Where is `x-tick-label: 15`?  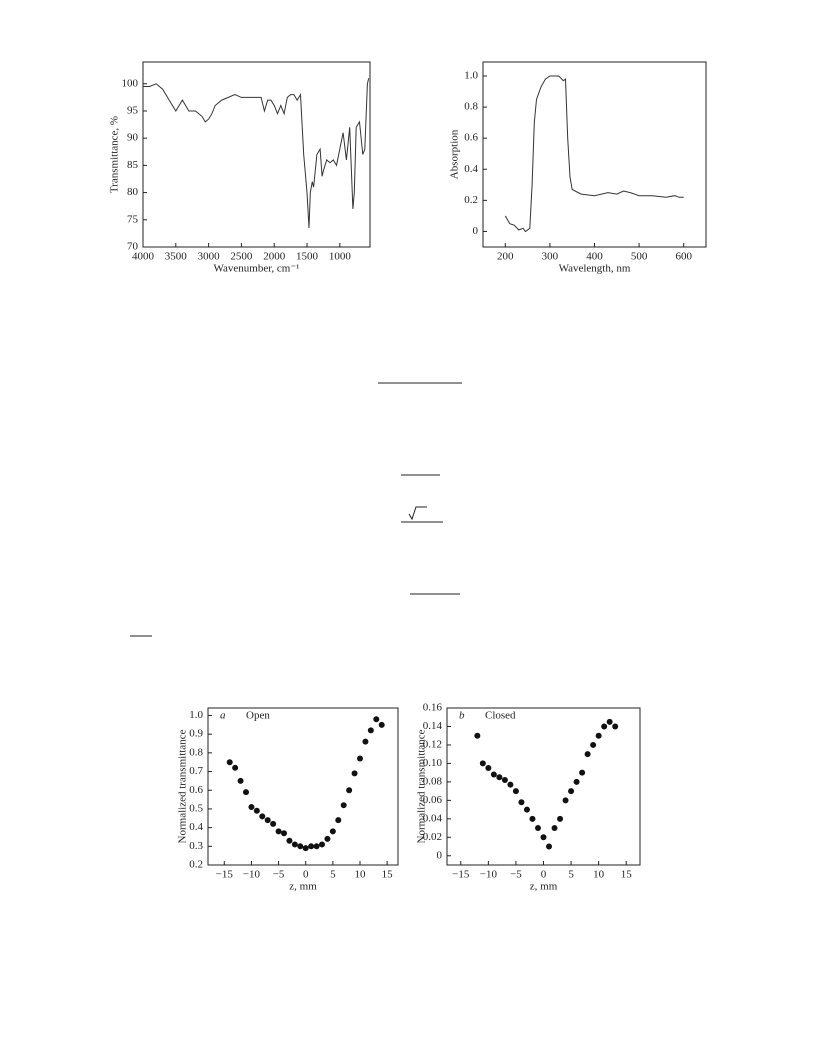 x-tick-label: 15 is located at coordinates (388, 875).